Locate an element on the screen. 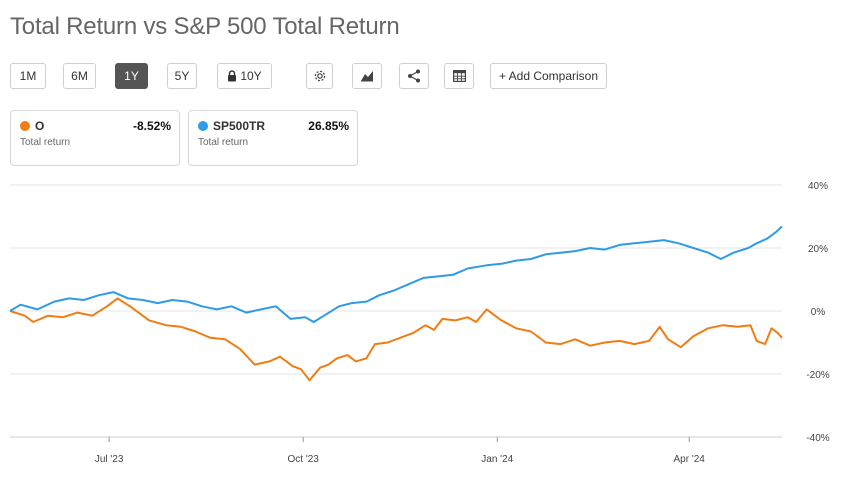  table-icon is located at coordinates (459, 76).